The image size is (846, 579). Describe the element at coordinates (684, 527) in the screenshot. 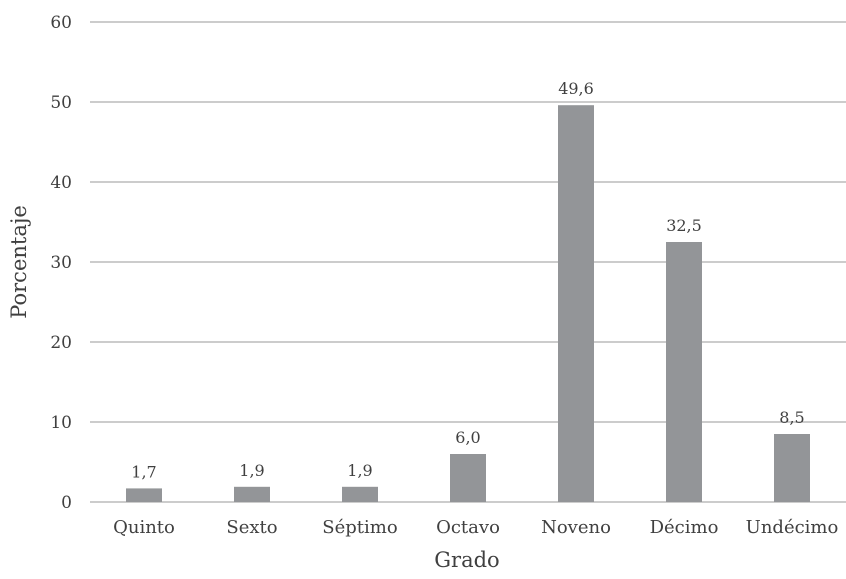

I see `x-tick-label: Décimo` at that location.